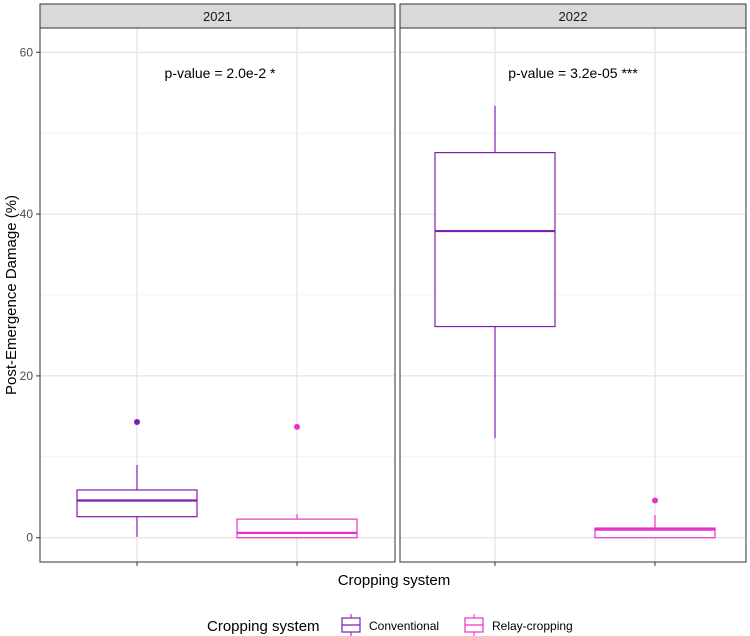  I want to click on y-axis-title: Post-Emergence Damage (%), so click(11, 295).